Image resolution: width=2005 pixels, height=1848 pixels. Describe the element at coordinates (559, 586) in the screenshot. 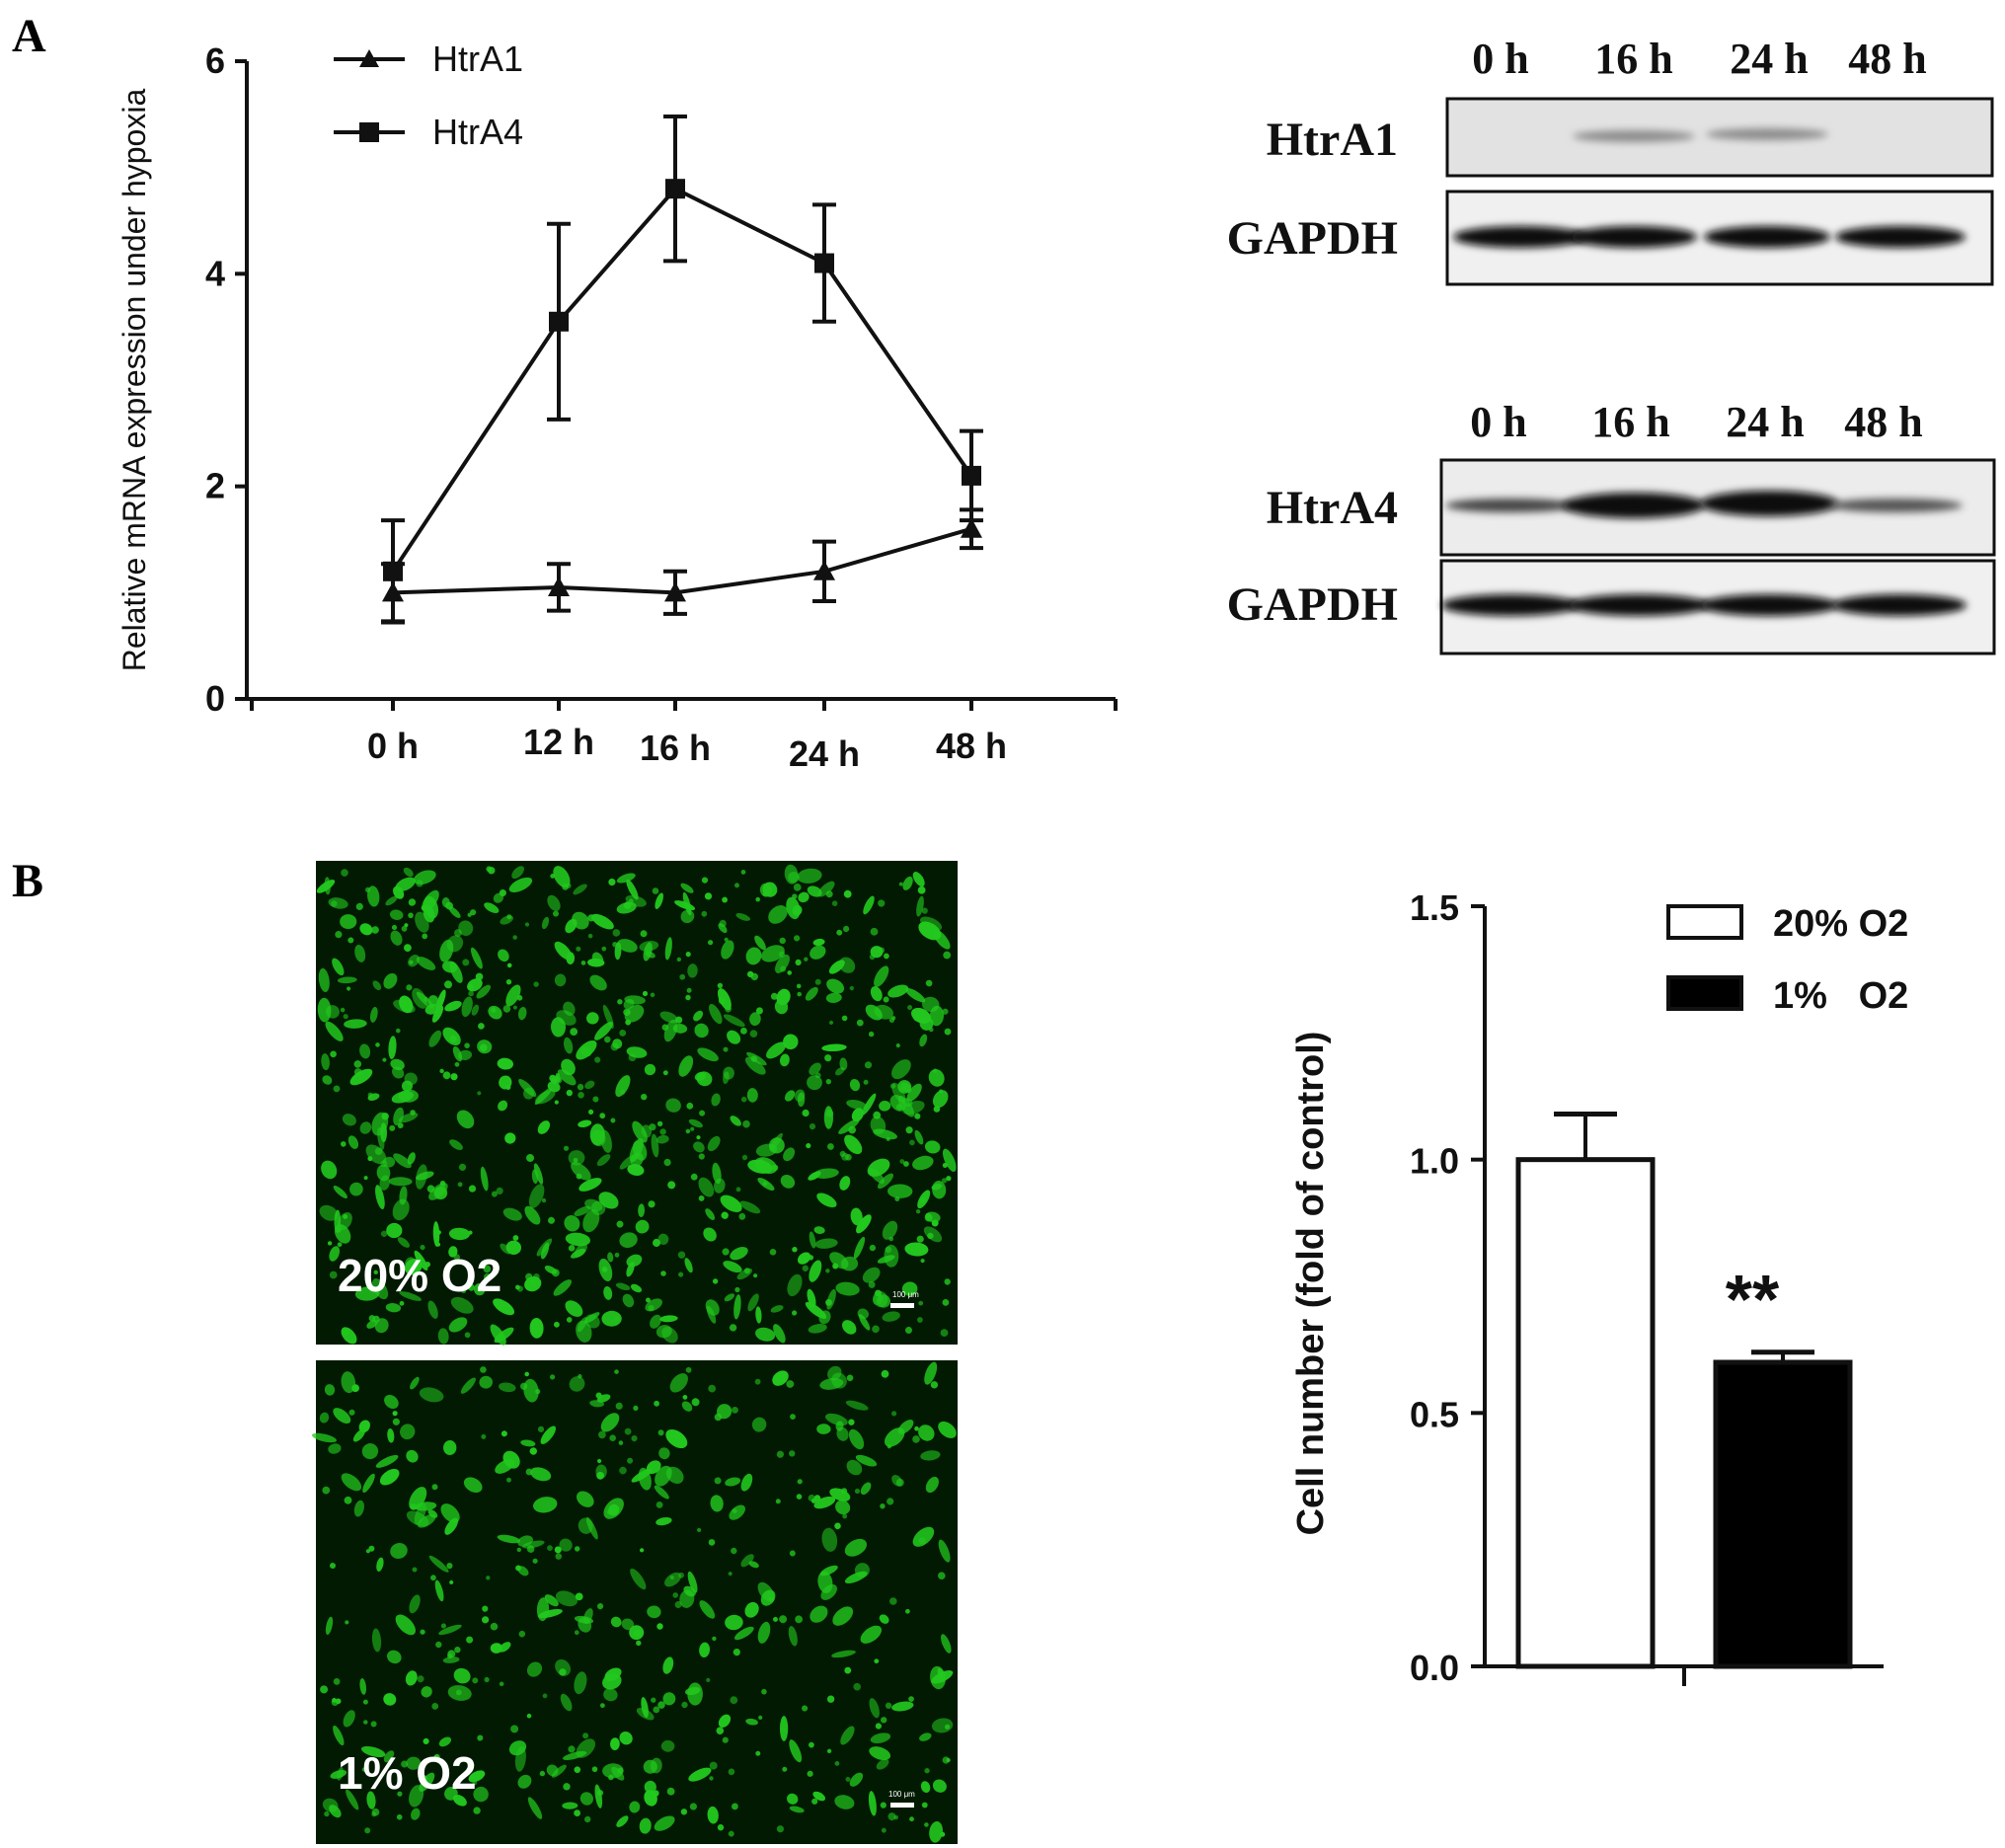

I see `data-point` at that location.